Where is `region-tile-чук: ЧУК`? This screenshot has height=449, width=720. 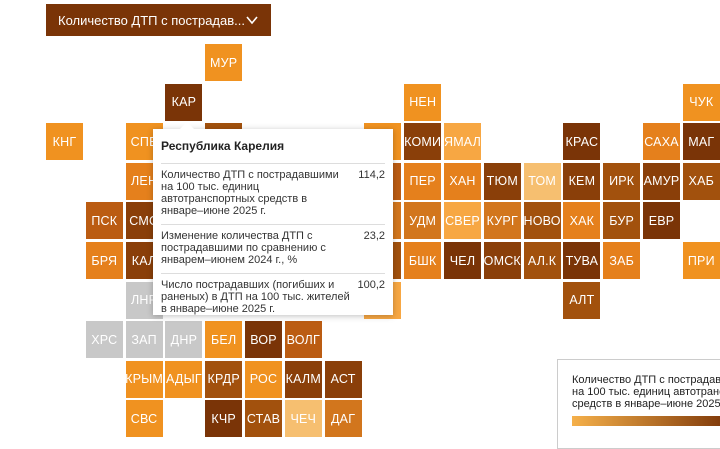
region-tile-чук: ЧУК is located at coordinates (701, 102).